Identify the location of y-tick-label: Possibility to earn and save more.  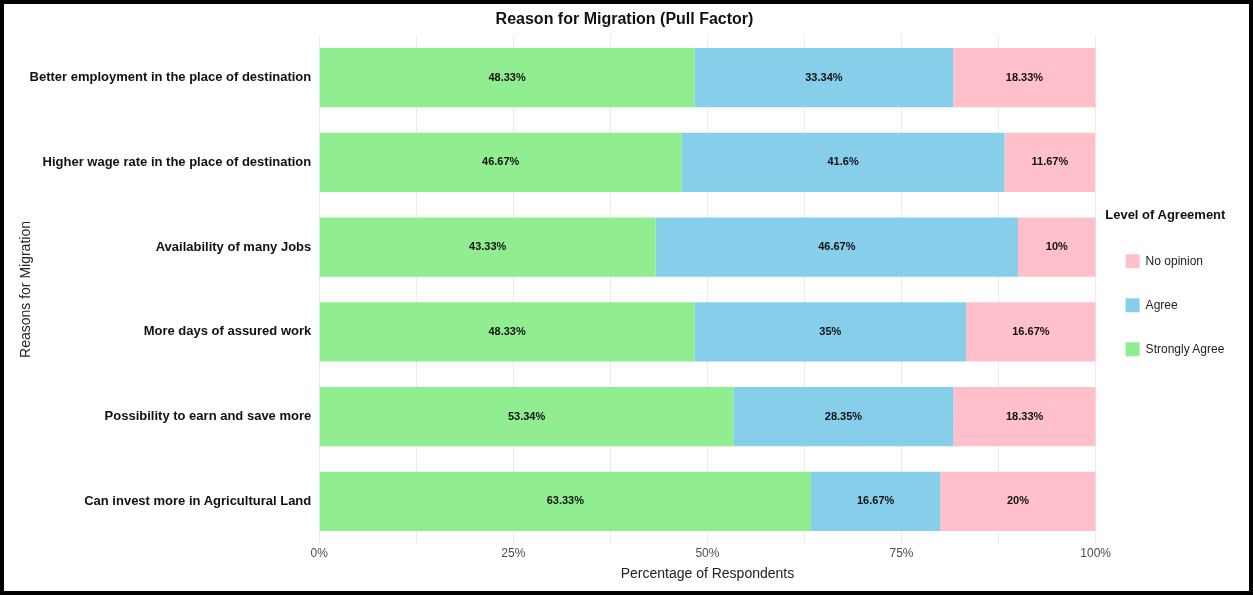
(208, 416).